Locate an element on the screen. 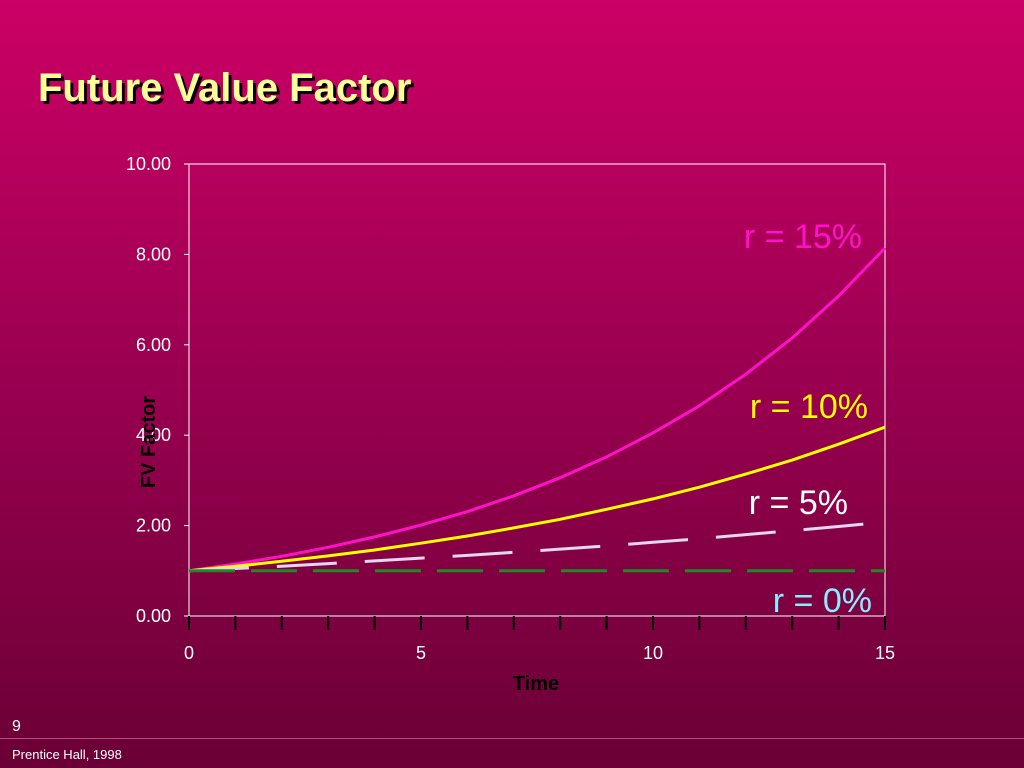 The height and width of the screenshot is (768, 1024). curve-label-r5: r = 5% is located at coordinates (798, 503).